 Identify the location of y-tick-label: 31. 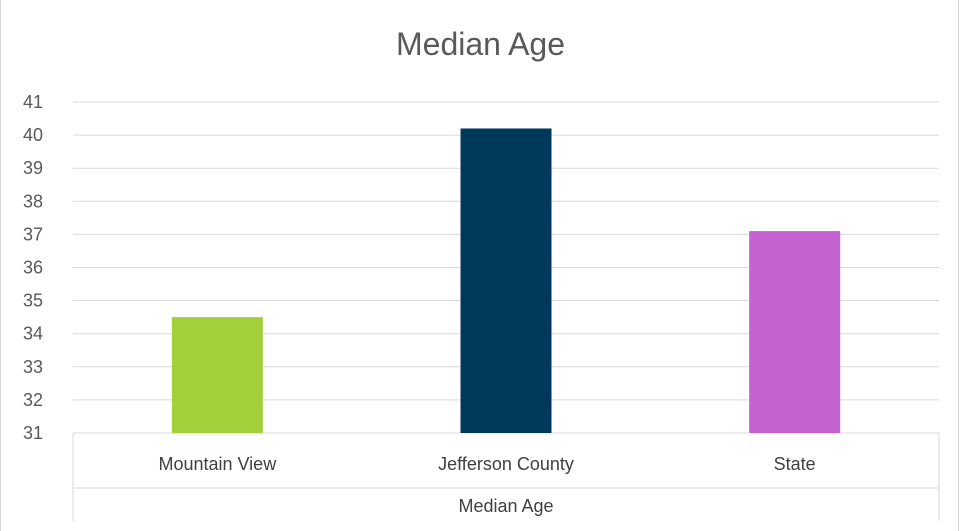
(33, 433).